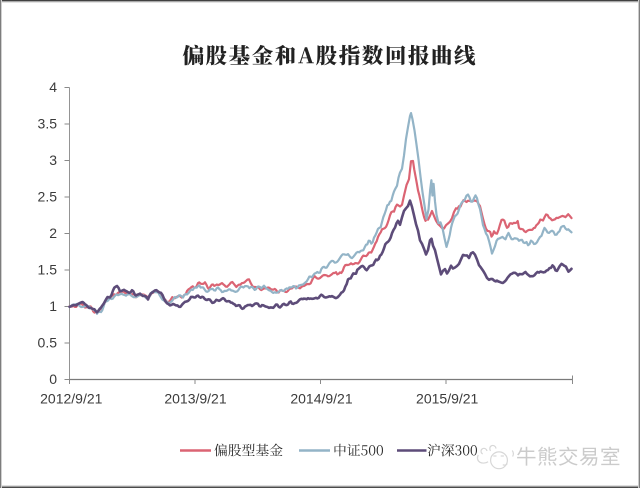  Describe the element at coordinates (48, 197) in the screenshot. I see `svg-text: 2.5` at that location.